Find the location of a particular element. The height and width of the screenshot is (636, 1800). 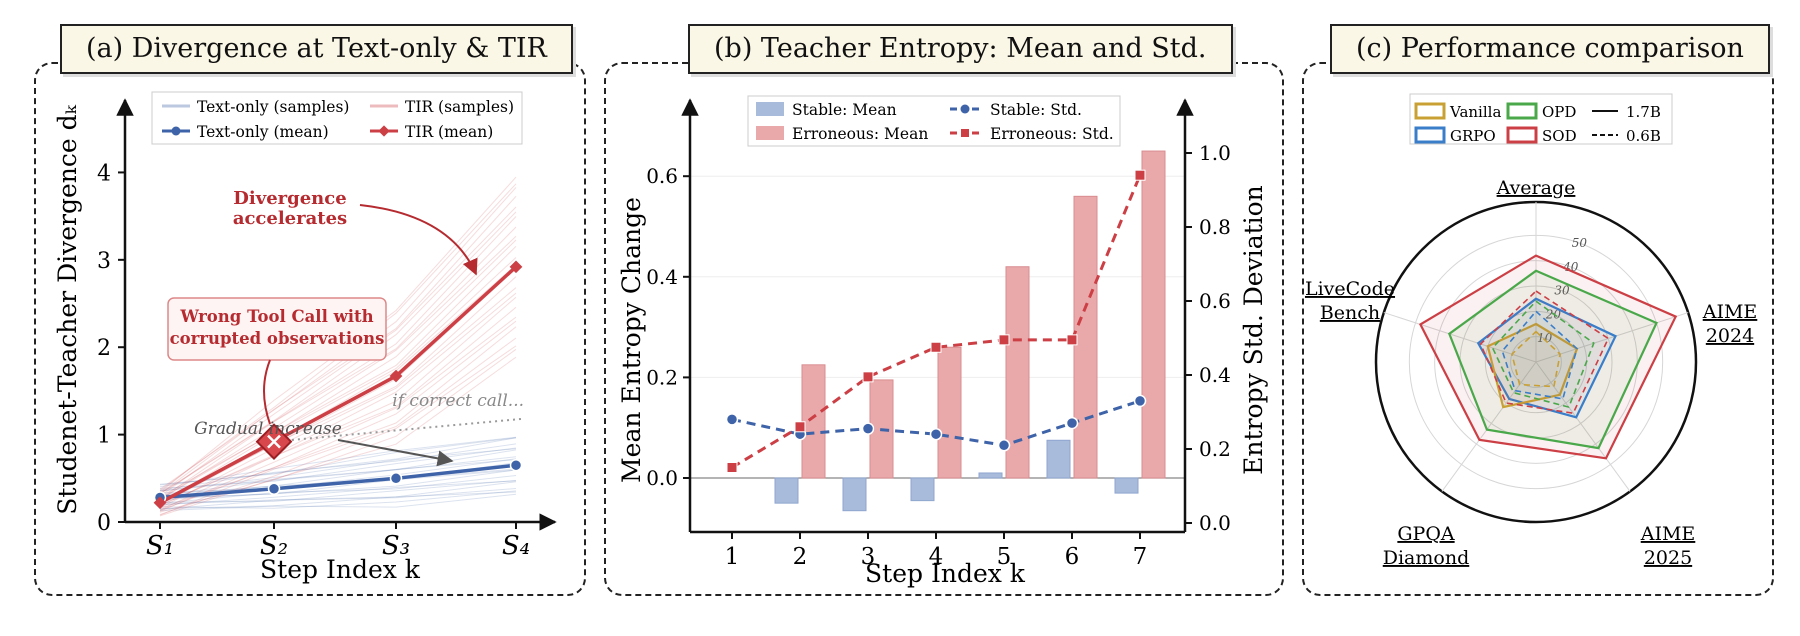

x-tick-label: 7 is located at coordinates (1140, 557).